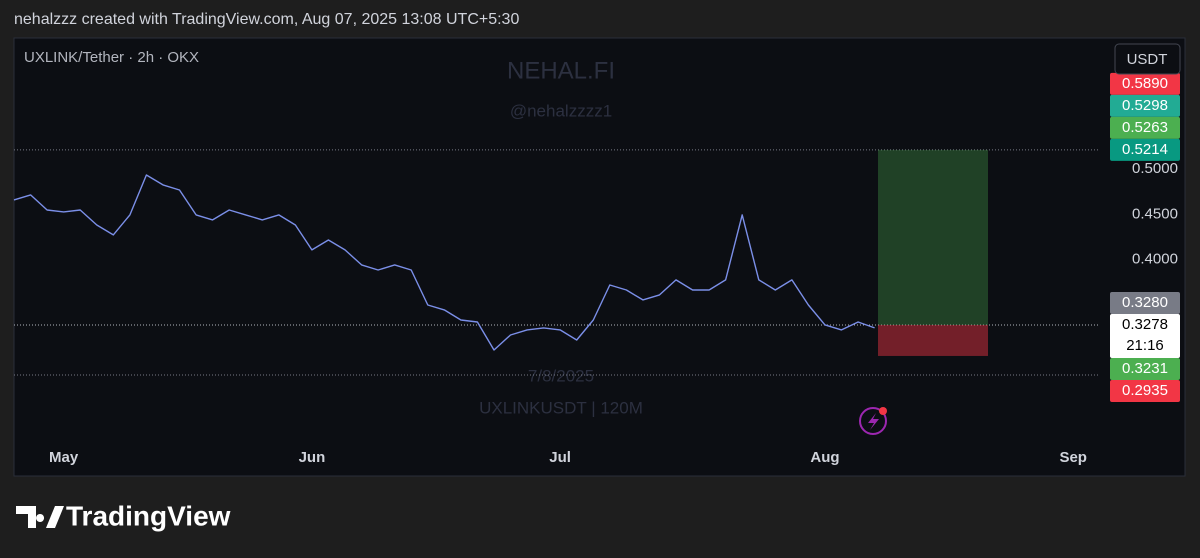 This screenshot has height=558, width=1200. What do you see at coordinates (64, 457) in the screenshot?
I see `x-tick-label: May` at bounding box center [64, 457].